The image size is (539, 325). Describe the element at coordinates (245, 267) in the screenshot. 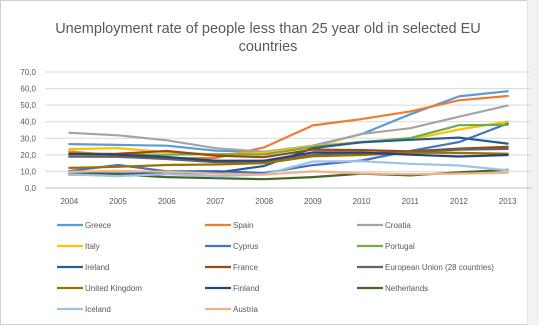

I see `legend-label: France` at that location.